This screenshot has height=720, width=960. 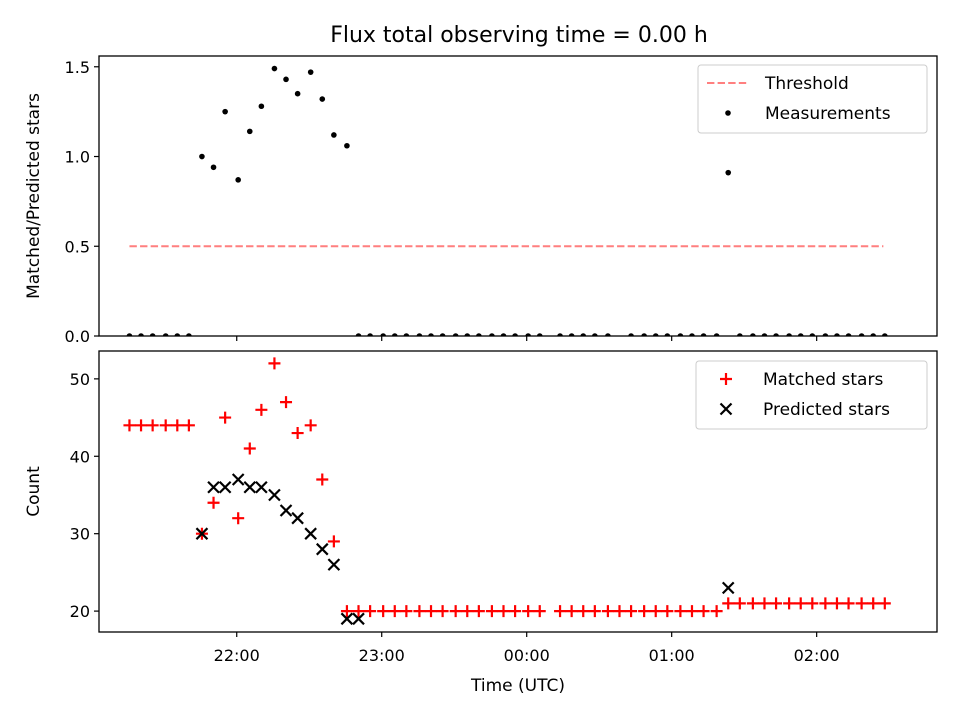 I want to click on y-tick-label: 1.0, so click(x=77, y=157).